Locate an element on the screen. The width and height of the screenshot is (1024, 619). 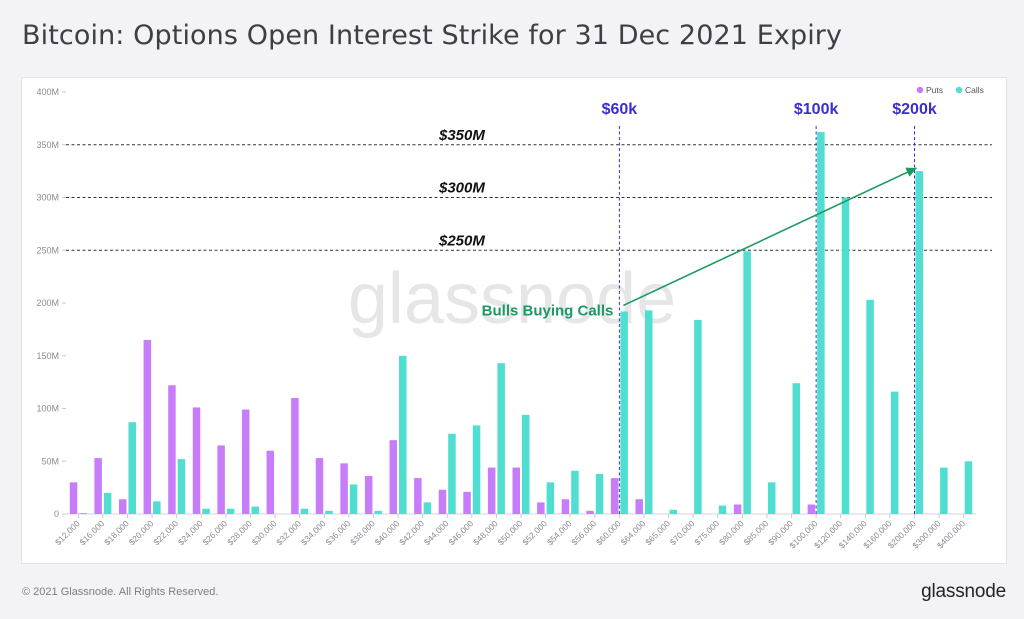
y-tick-label: 300M is located at coordinates (47, 198).